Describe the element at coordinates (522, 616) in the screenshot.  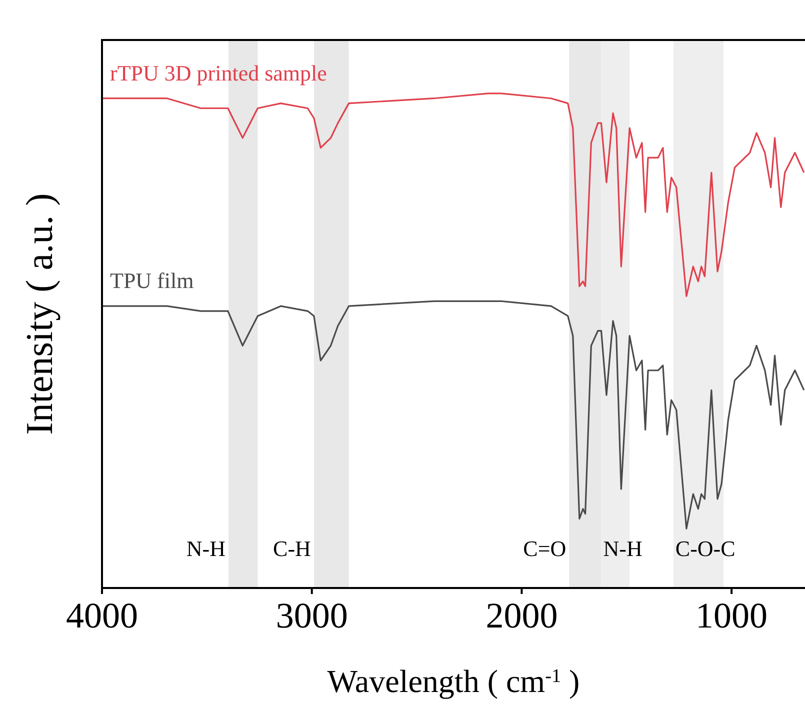
I see `x-tick-label: 2000` at that location.